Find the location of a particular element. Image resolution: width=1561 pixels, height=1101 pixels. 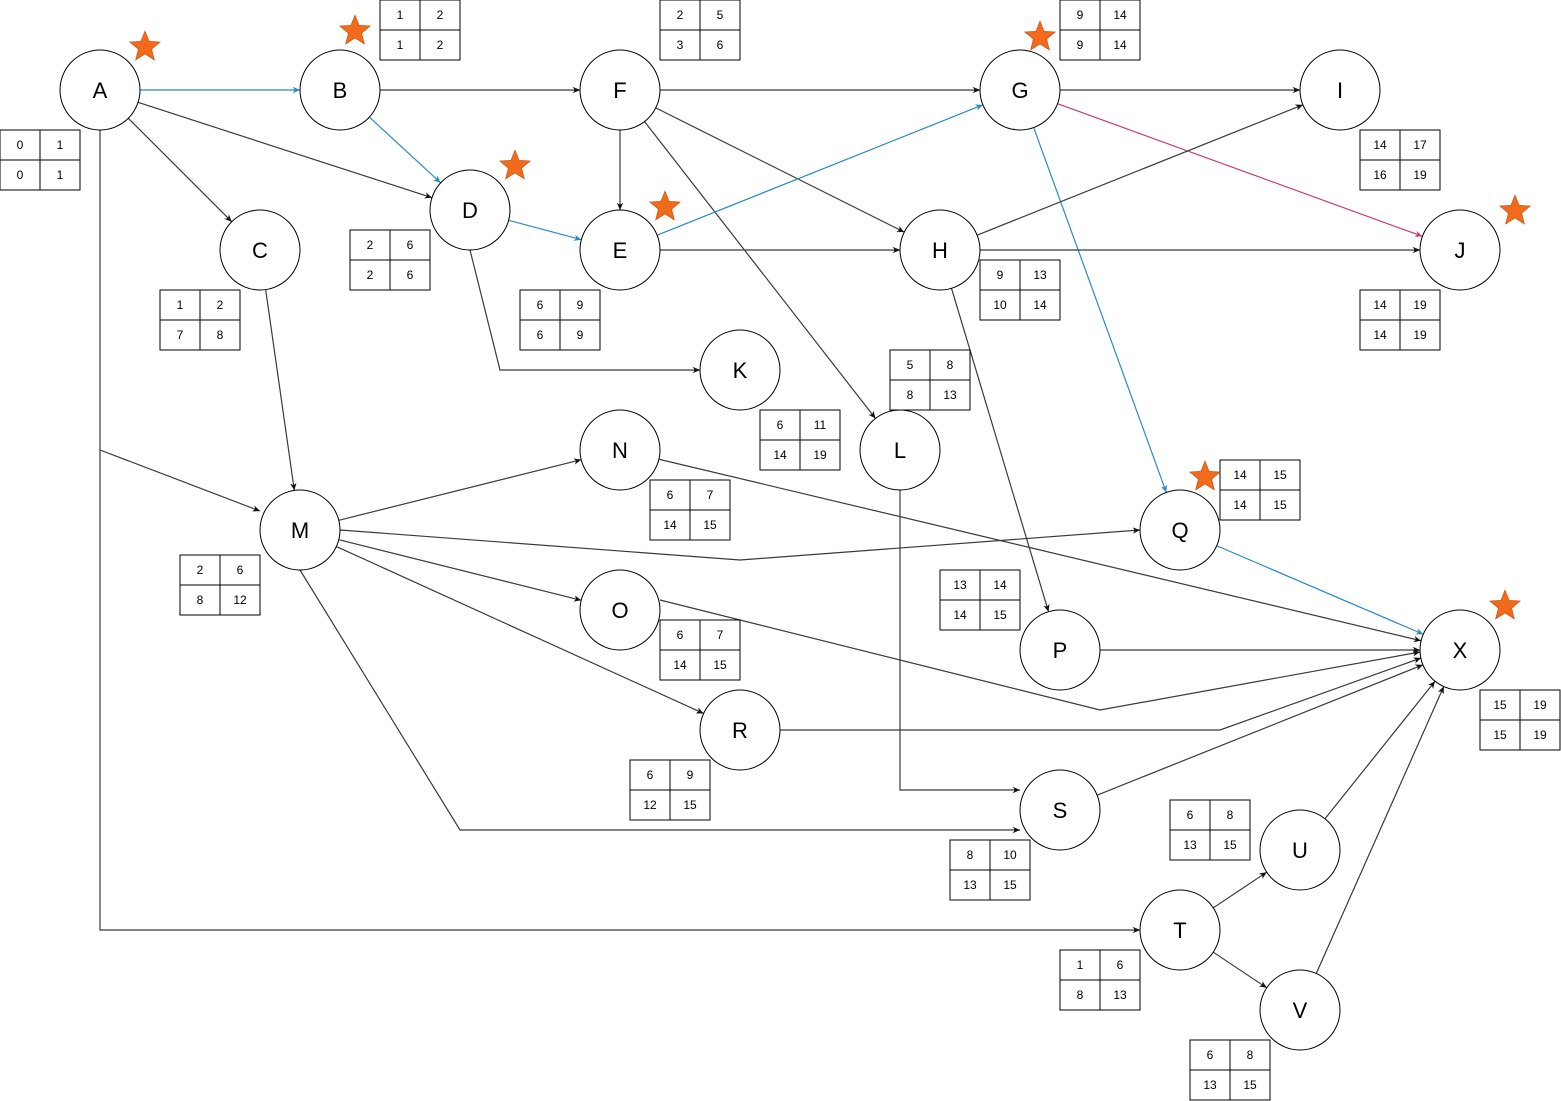

node-g: G is located at coordinates (1020, 90).